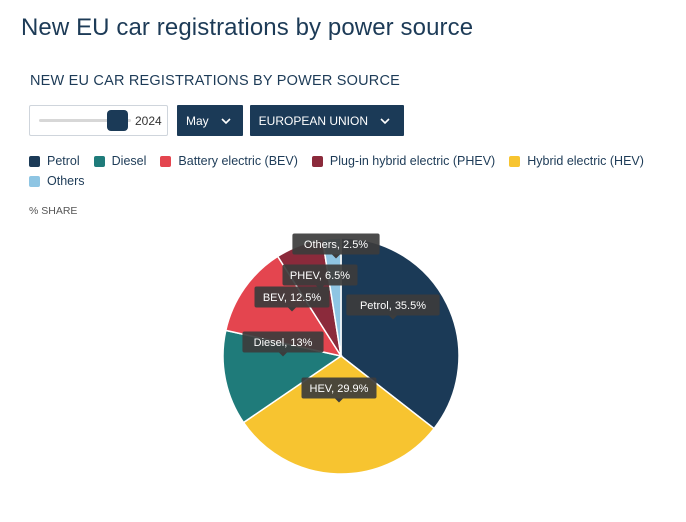  Describe the element at coordinates (585, 161) in the screenshot. I see `legend-label: Hybrid electric (HEV)` at that location.